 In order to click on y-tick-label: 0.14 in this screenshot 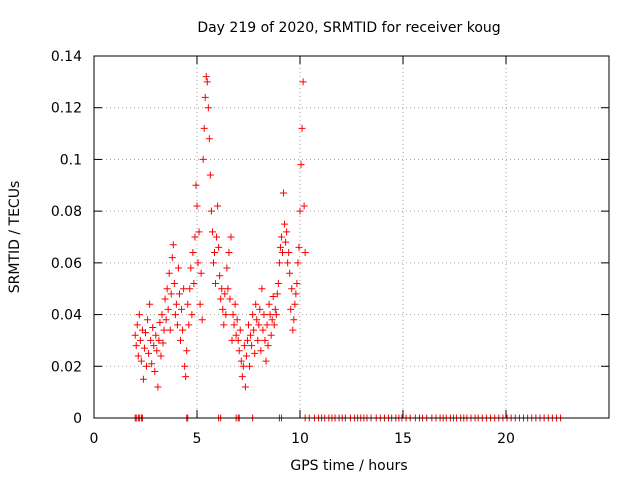, I will do `click(66, 57)`.